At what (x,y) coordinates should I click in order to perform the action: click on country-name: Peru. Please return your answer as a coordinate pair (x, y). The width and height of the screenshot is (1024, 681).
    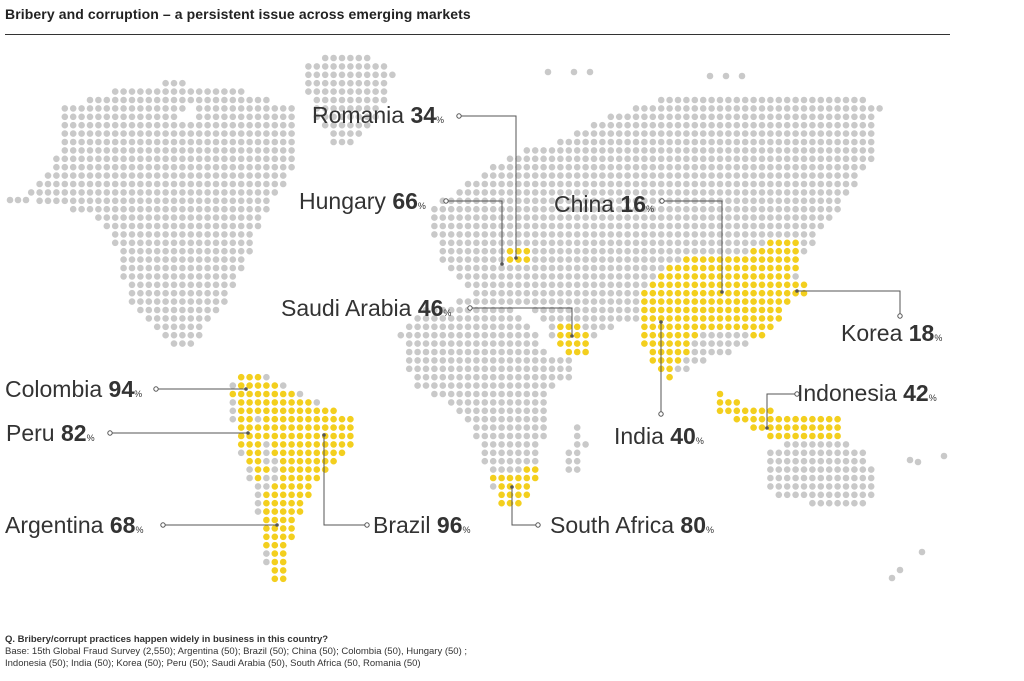
    Looking at the image, I should click on (30, 433).